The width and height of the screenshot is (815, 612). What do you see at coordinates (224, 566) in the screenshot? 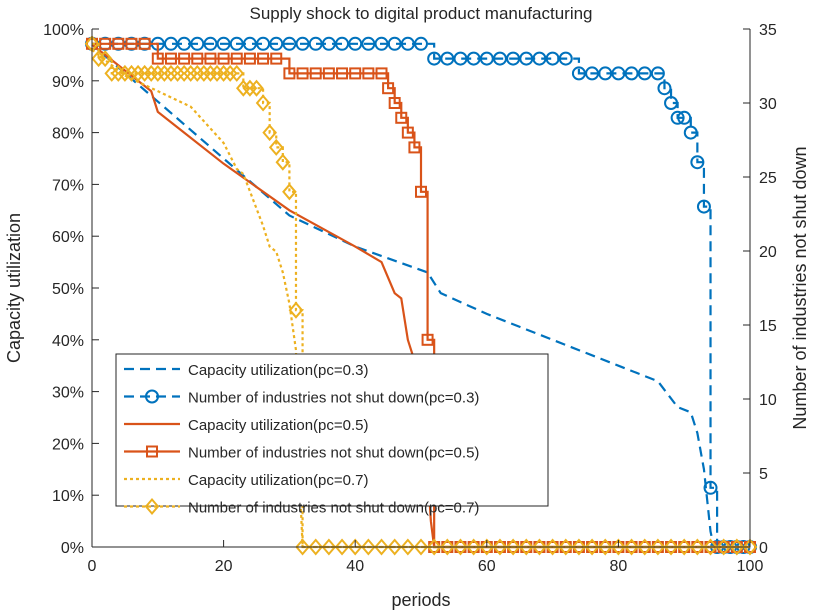
I see `x-tick-label: 20` at bounding box center [224, 566].